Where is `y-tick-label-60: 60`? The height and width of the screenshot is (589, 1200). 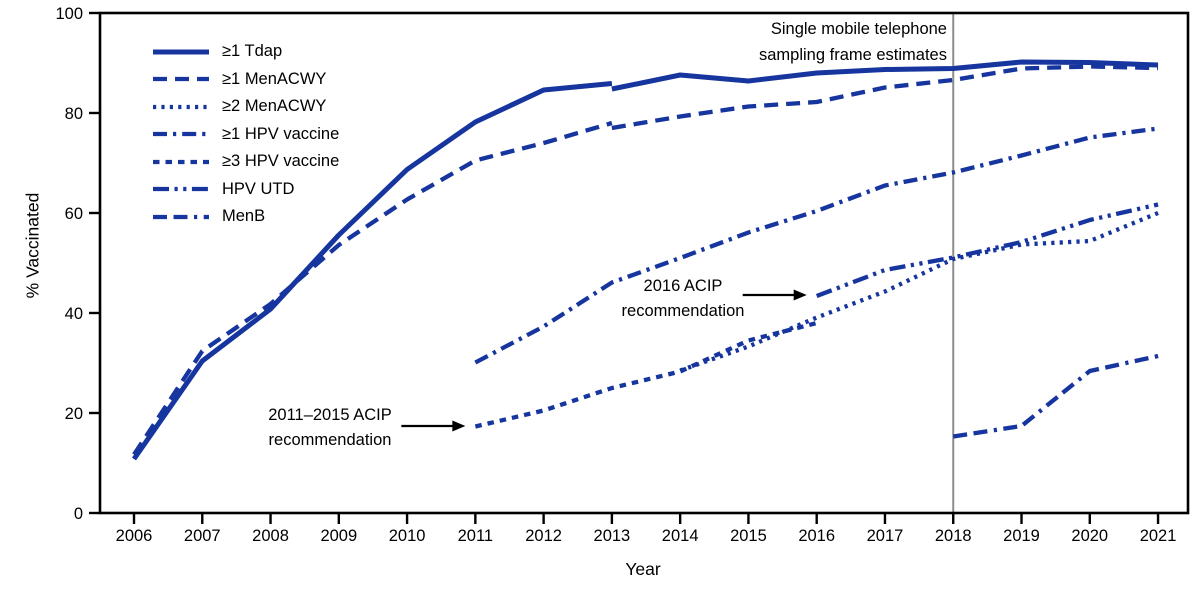
y-tick-label-60: 60 is located at coordinates (74, 214).